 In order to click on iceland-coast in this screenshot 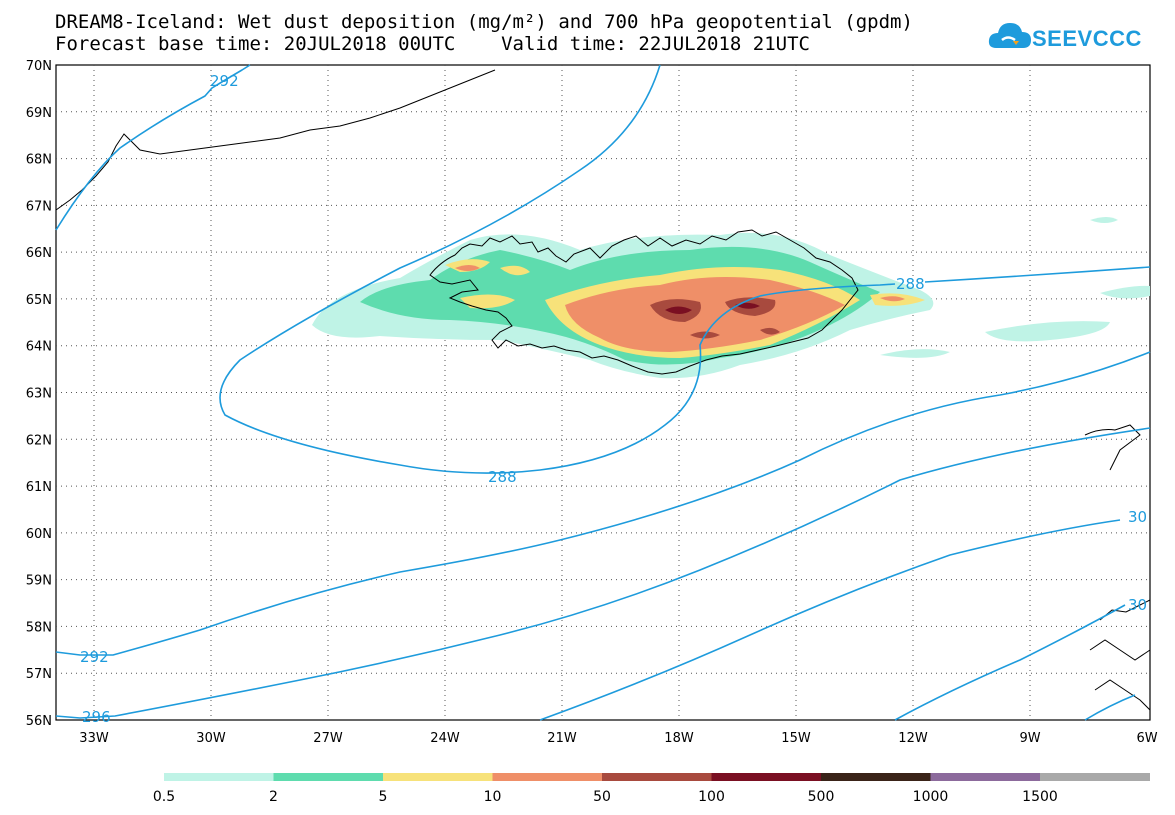, I will do `click(644, 302)`.